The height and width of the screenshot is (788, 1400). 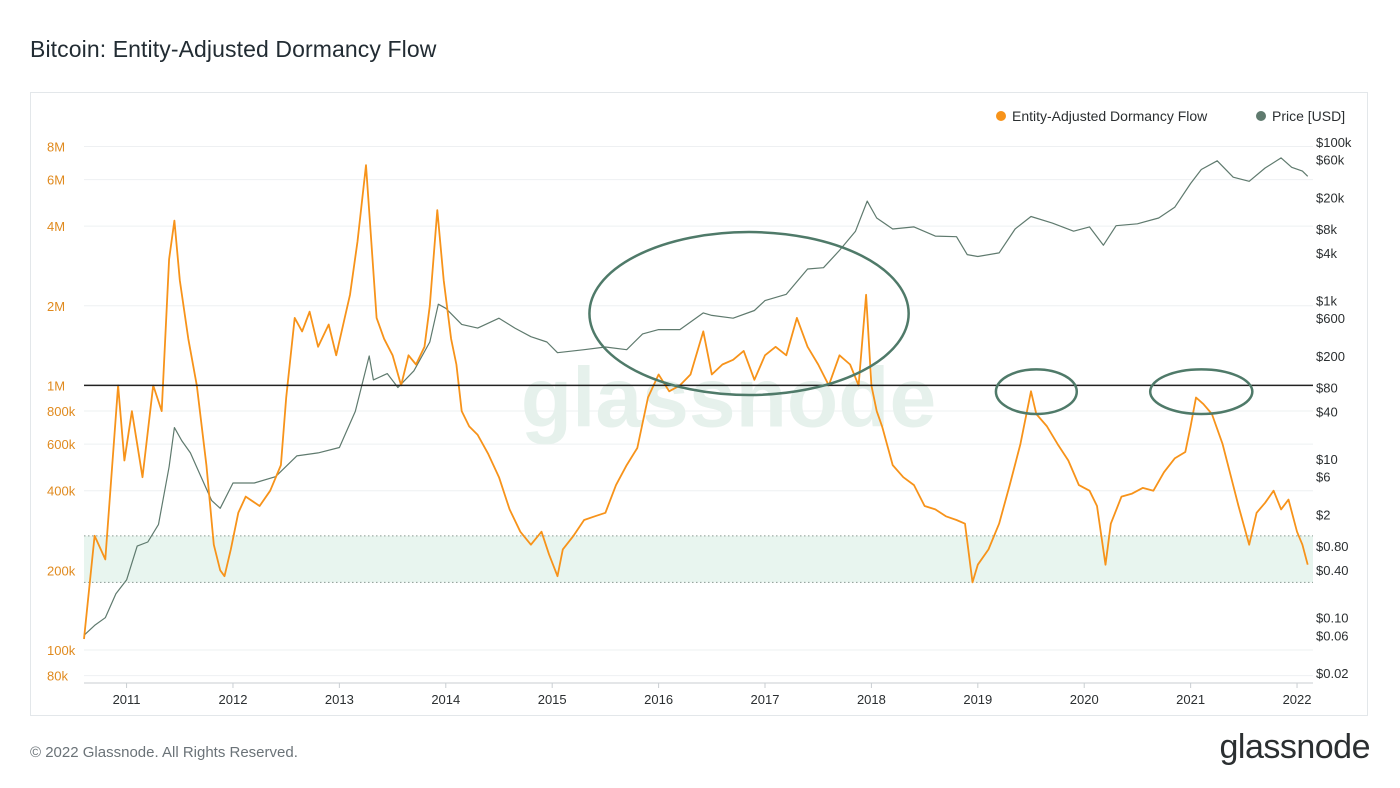 I want to click on left-tick-label: 80k, so click(x=57, y=676).